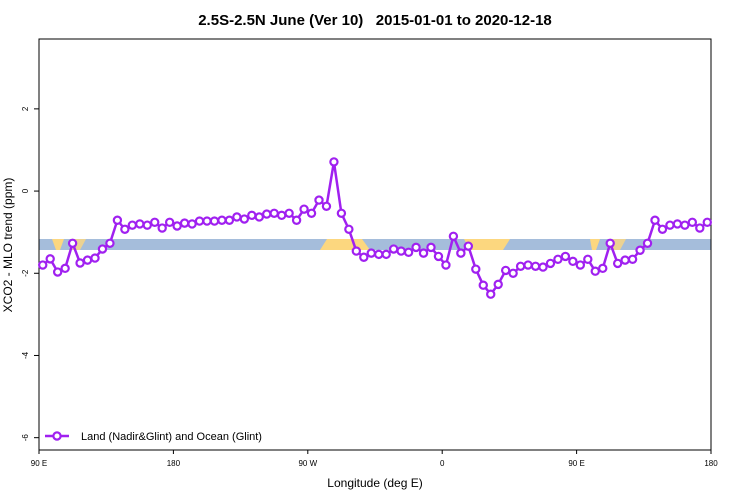 Image resolution: width=750 pixels, height=500 pixels. I want to click on x-tick-label: 180, so click(174, 463).